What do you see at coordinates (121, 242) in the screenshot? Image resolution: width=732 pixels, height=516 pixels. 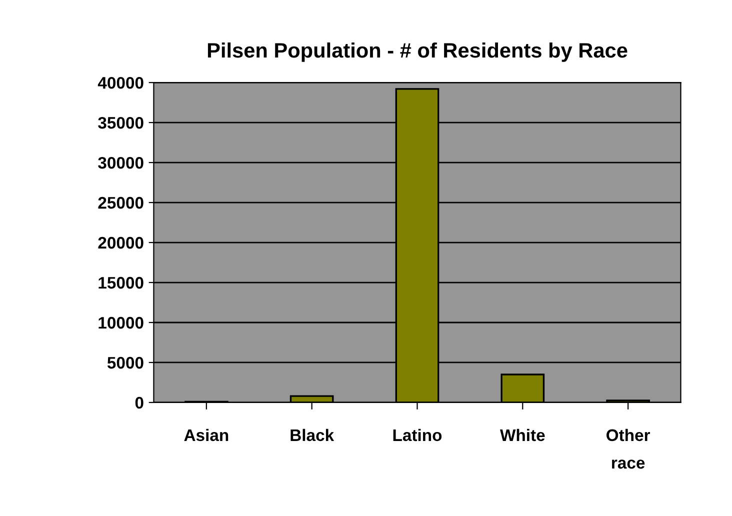 I see `y-tick-label: 20000` at bounding box center [121, 242].